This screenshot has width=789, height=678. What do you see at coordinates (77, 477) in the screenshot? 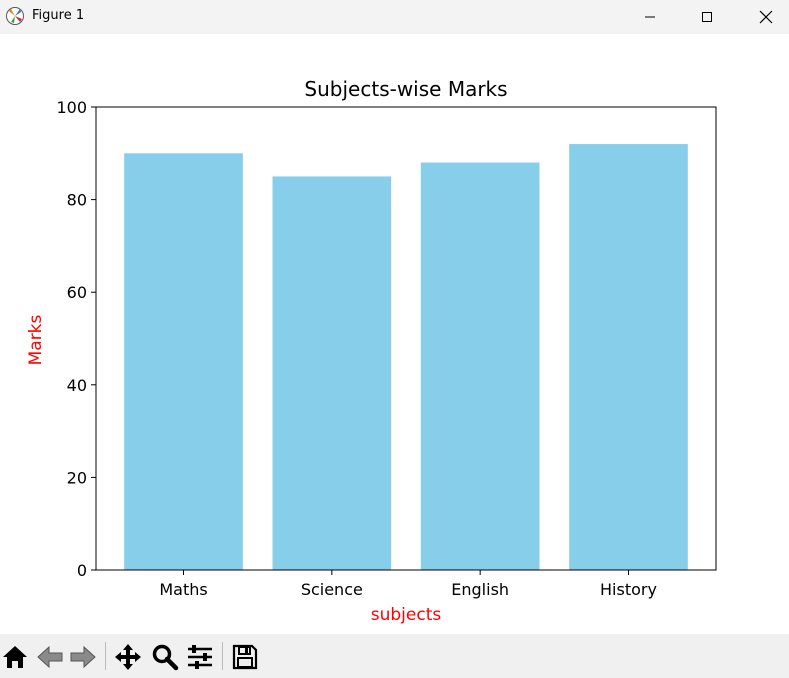
I see `y-tick-label: 20` at bounding box center [77, 477].